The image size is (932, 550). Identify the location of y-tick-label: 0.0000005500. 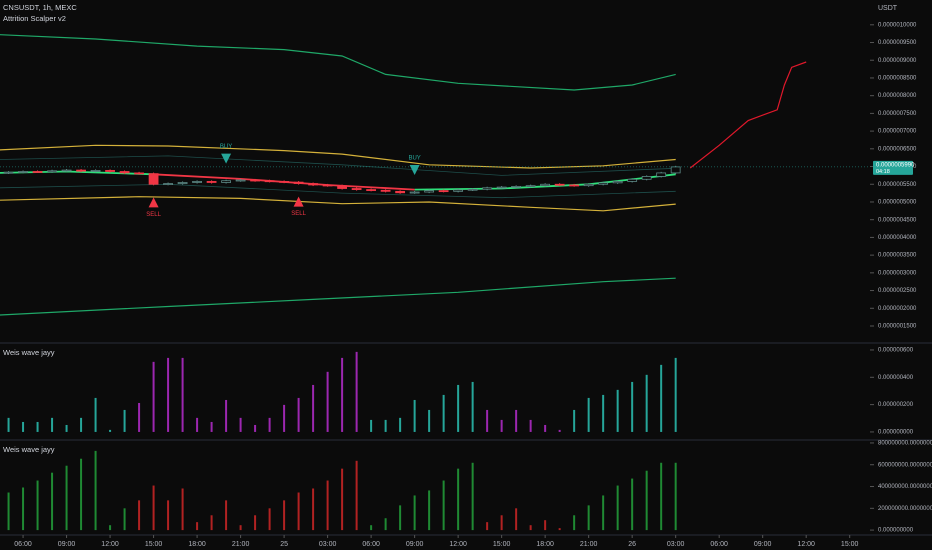
(897, 185).